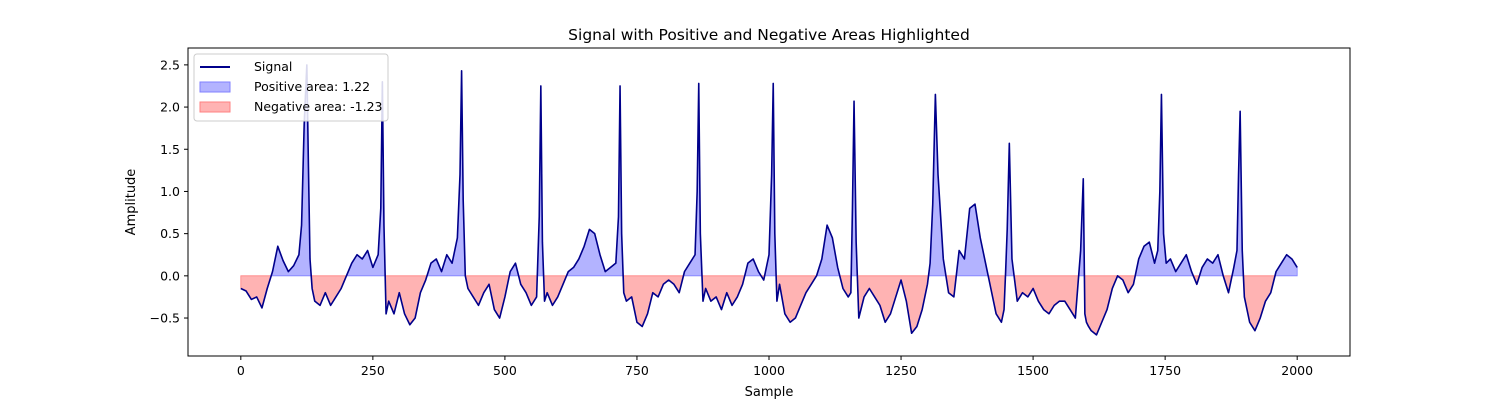 The height and width of the screenshot is (400, 1500). Describe the element at coordinates (215, 107) in the screenshot. I see `legend-negative-swatch` at that location.